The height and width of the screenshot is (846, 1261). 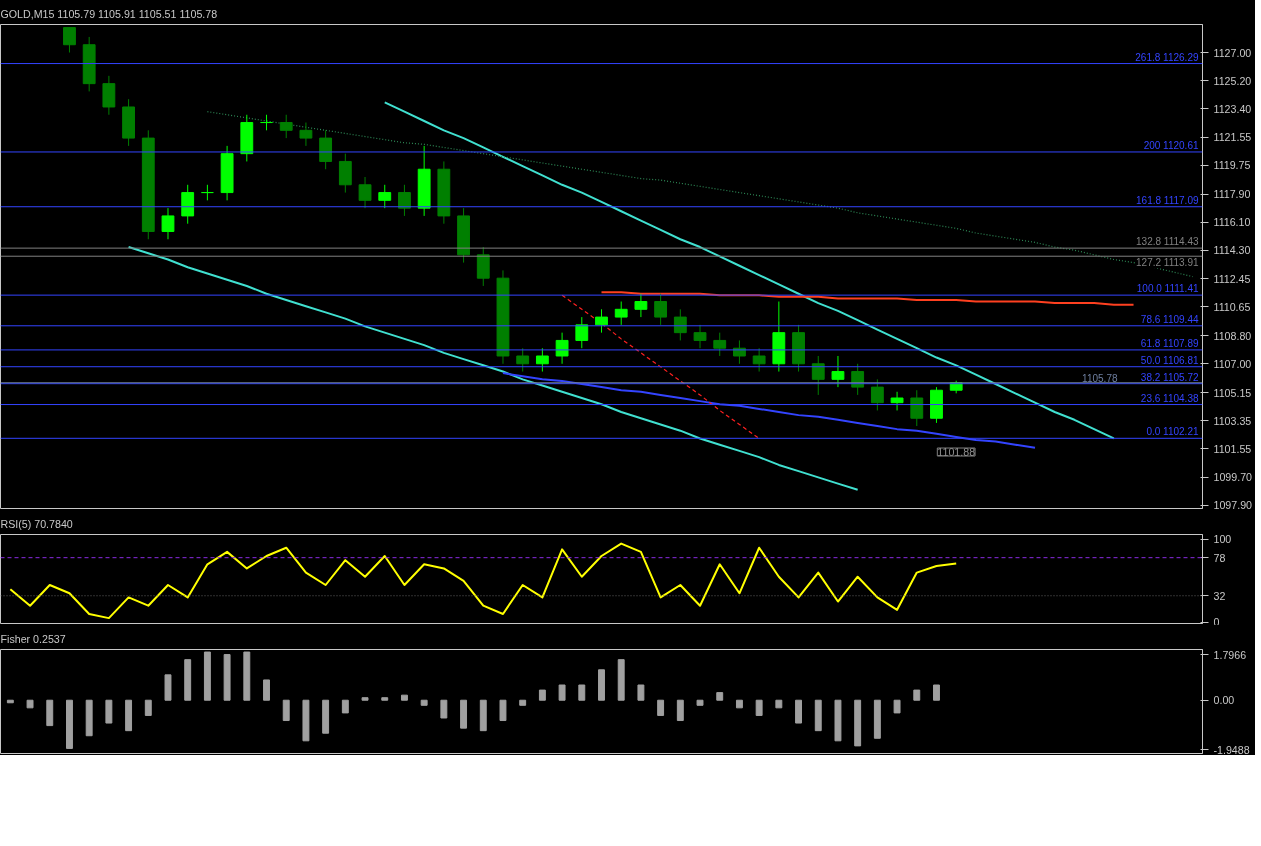 What do you see at coordinates (1172, 432) in the screenshot?
I see `ref-line-label: 0.0 1102.21` at bounding box center [1172, 432].